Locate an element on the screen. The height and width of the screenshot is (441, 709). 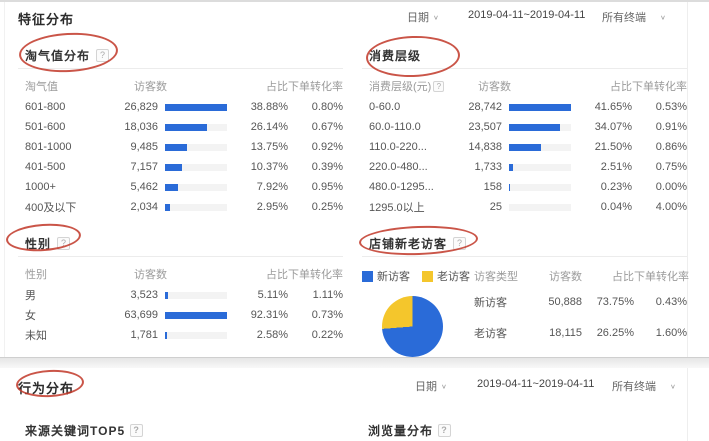
range-label: 601-800 is located at coordinates (45, 107).